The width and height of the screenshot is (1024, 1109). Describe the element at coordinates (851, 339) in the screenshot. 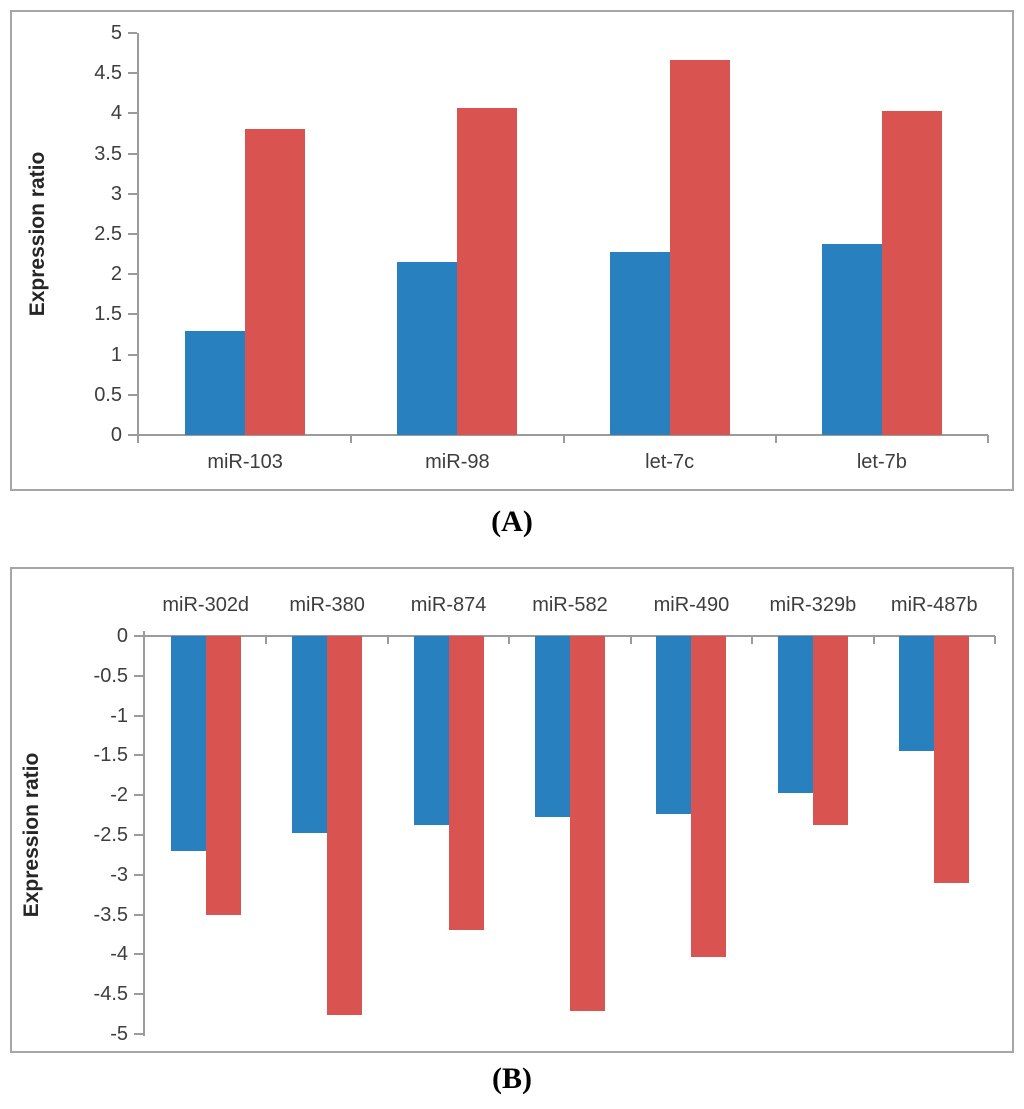

I see `bar-blue-let-7b` at that location.